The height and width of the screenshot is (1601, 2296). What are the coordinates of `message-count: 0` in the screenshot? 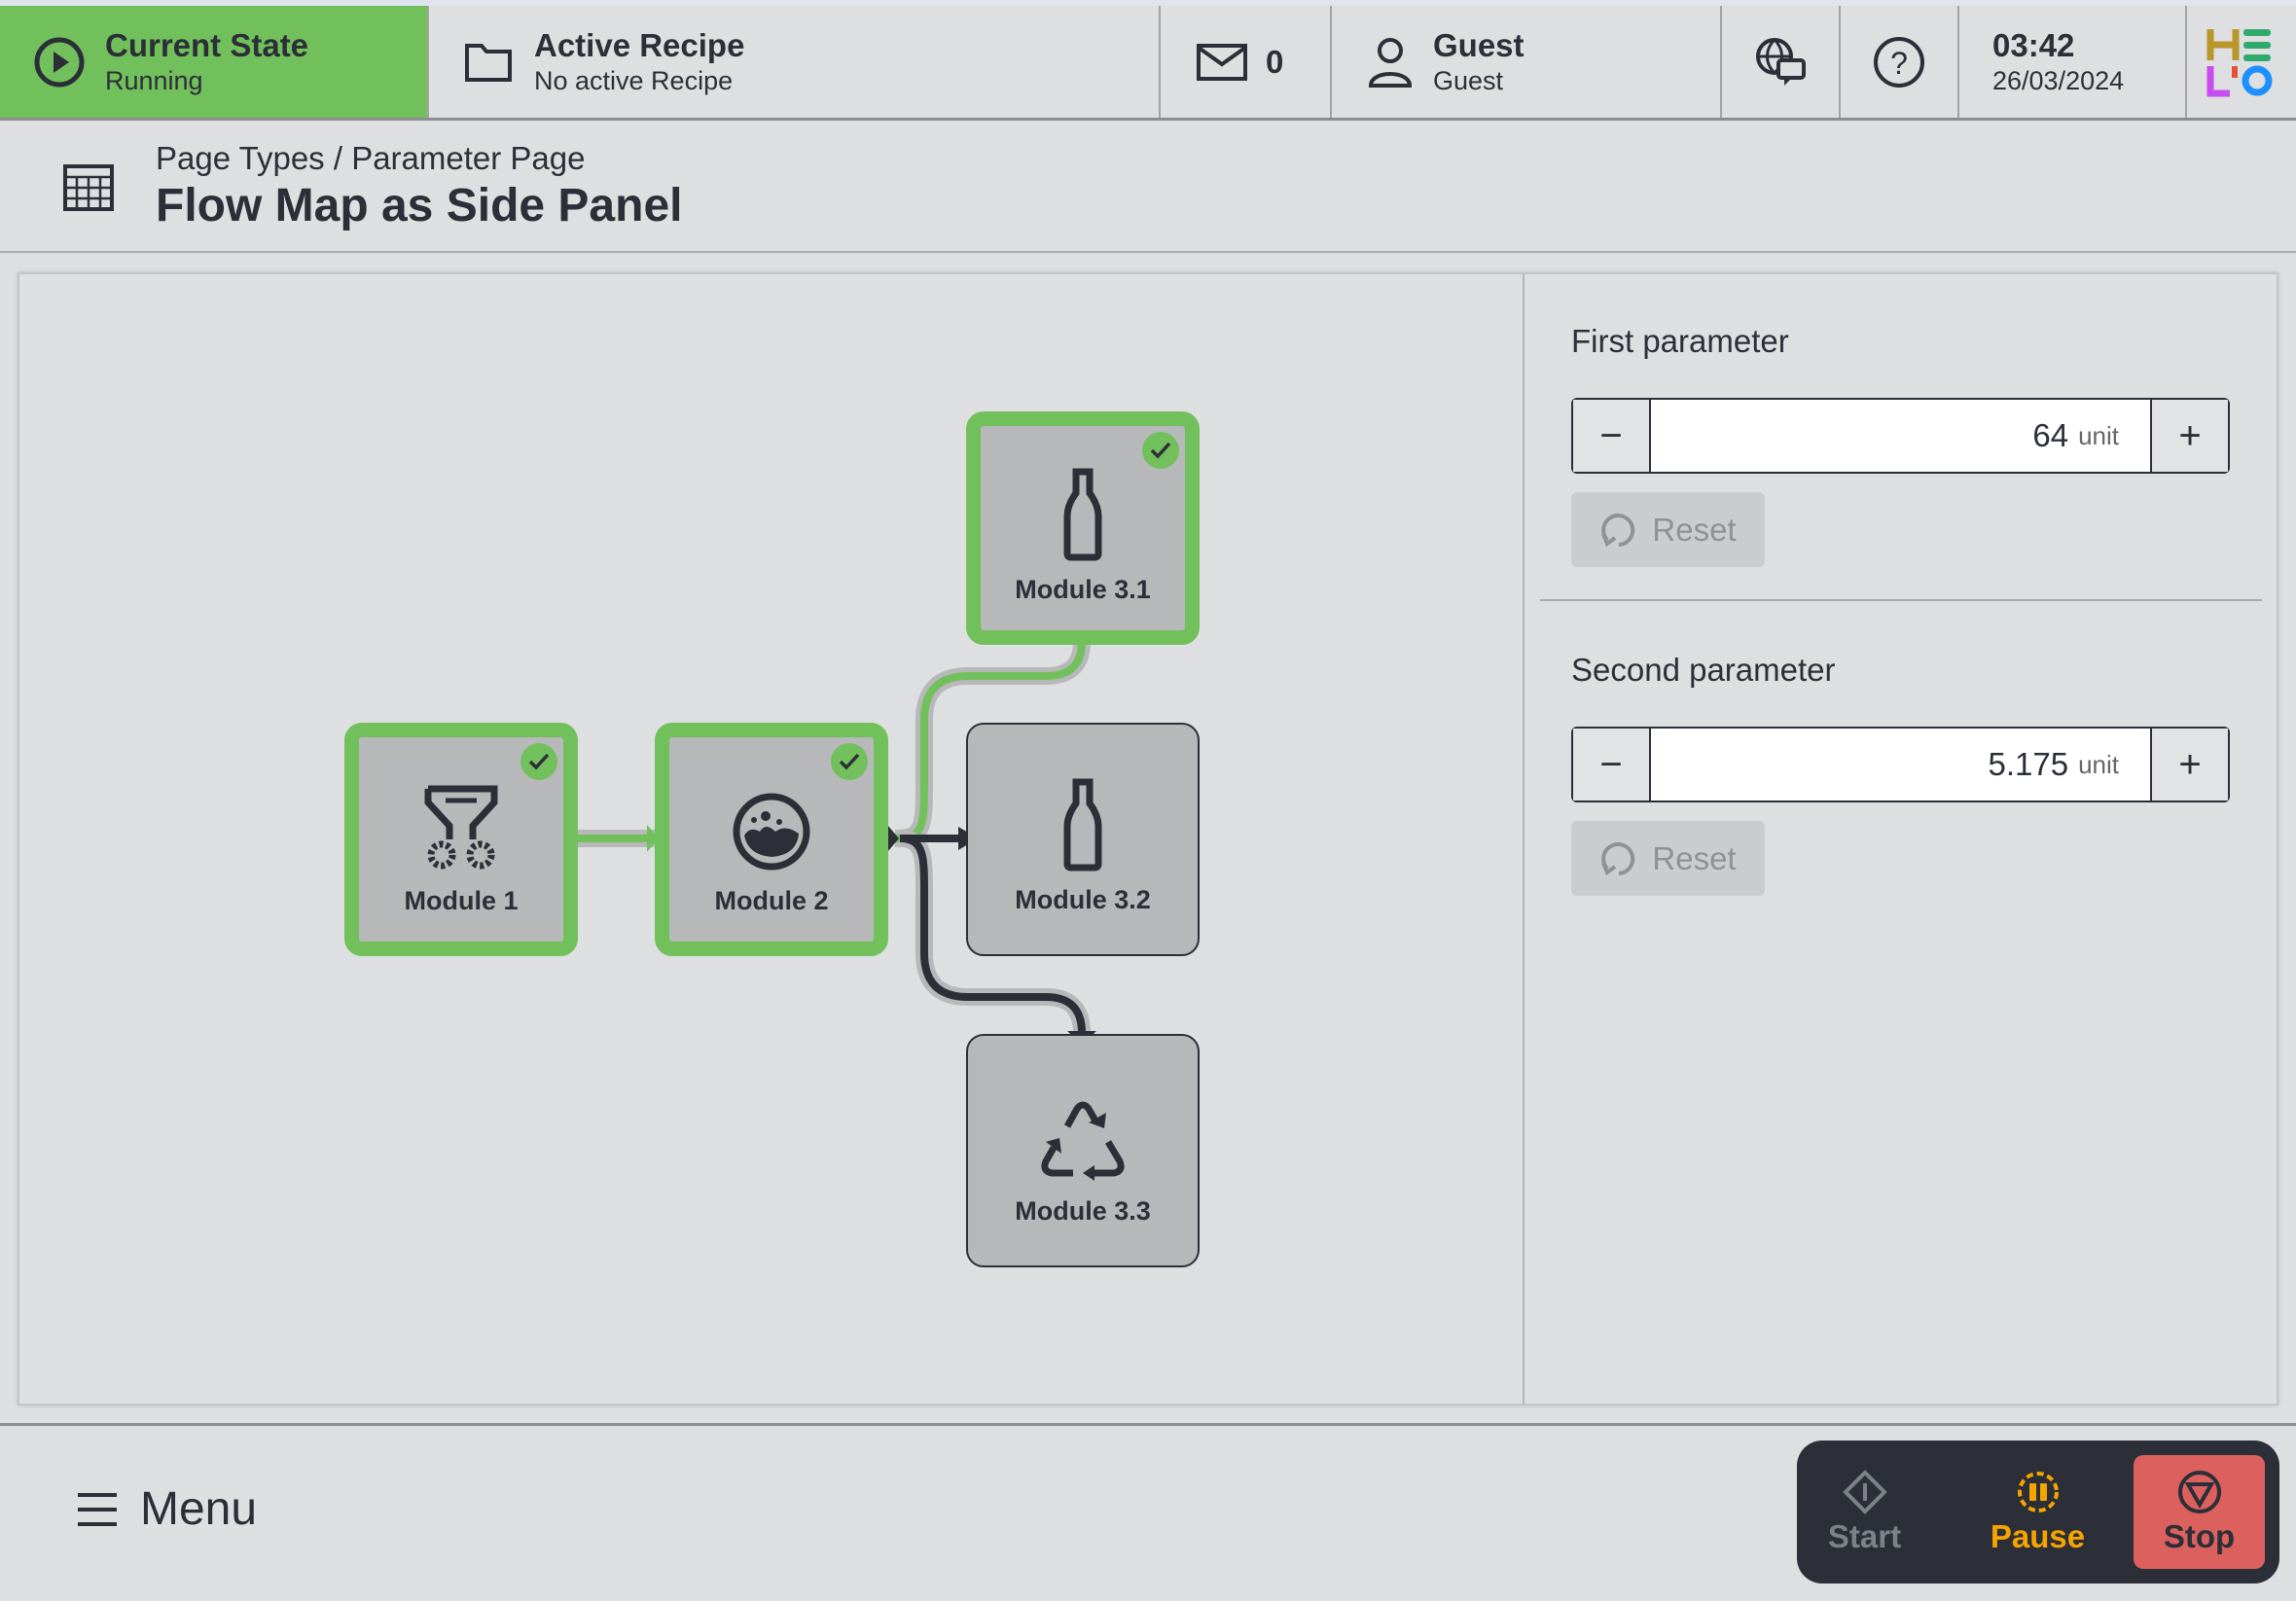 It's located at (1275, 61).